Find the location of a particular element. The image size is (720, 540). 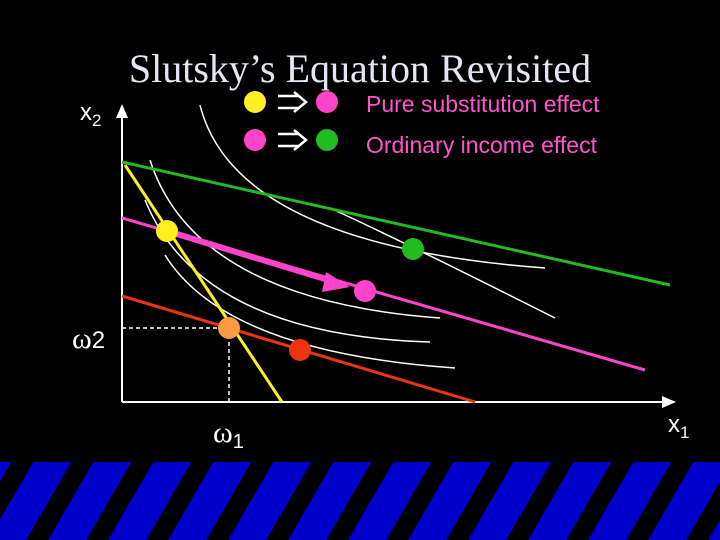

point-final is located at coordinates (413, 249).